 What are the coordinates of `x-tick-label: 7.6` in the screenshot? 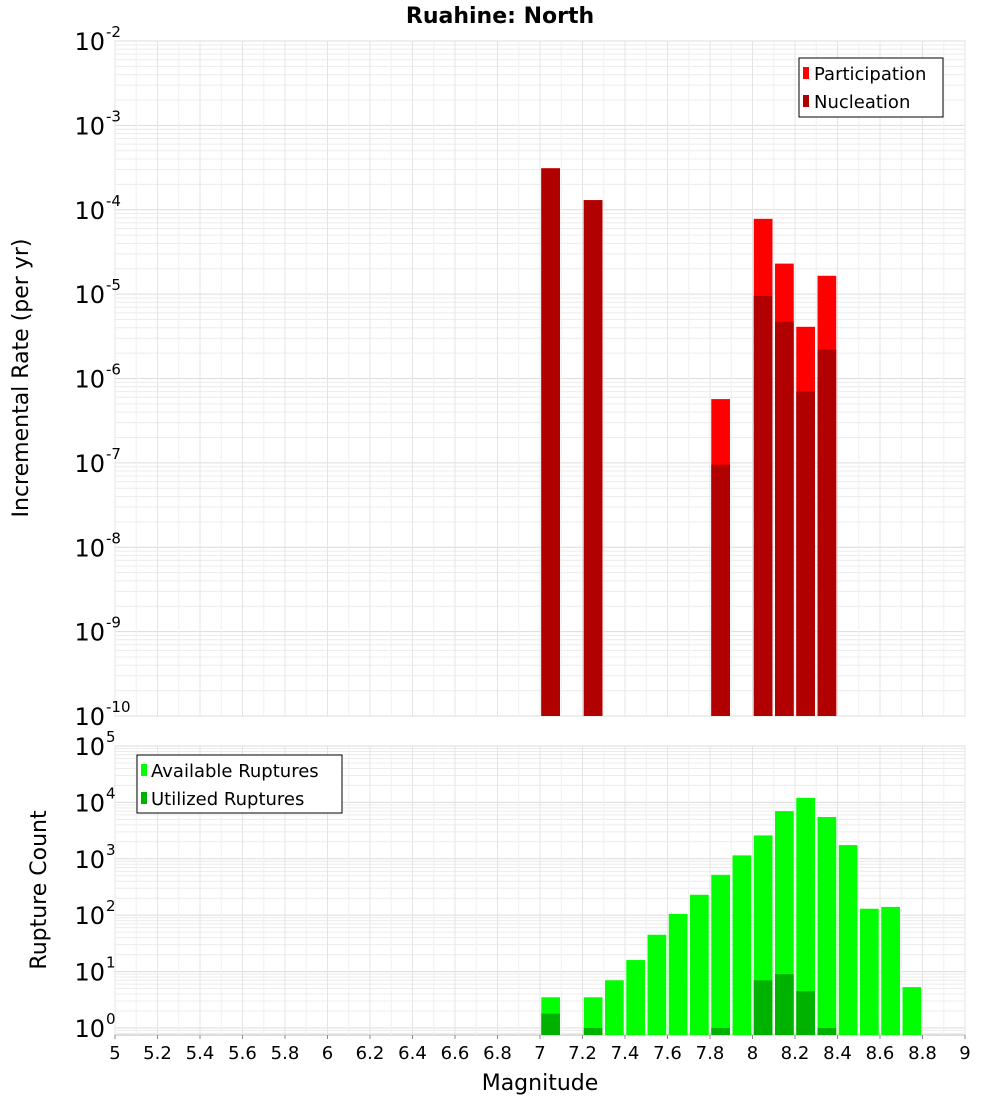 It's located at (667, 1053).